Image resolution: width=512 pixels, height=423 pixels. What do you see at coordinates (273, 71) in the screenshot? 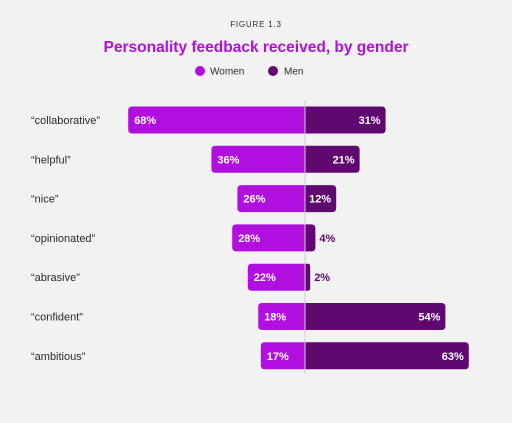
I see `legend-marker-men` at bounding box center [273, 71].